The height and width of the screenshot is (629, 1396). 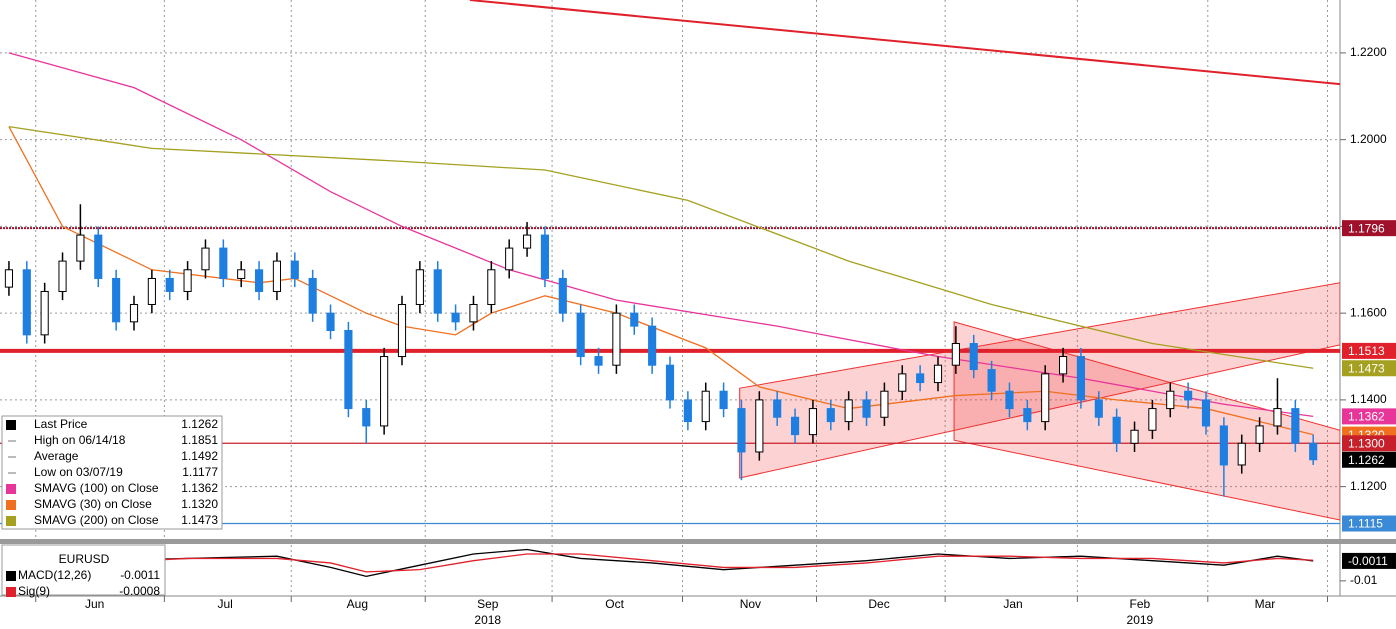 I want to click on legend-box, so click(x=83, y=570).